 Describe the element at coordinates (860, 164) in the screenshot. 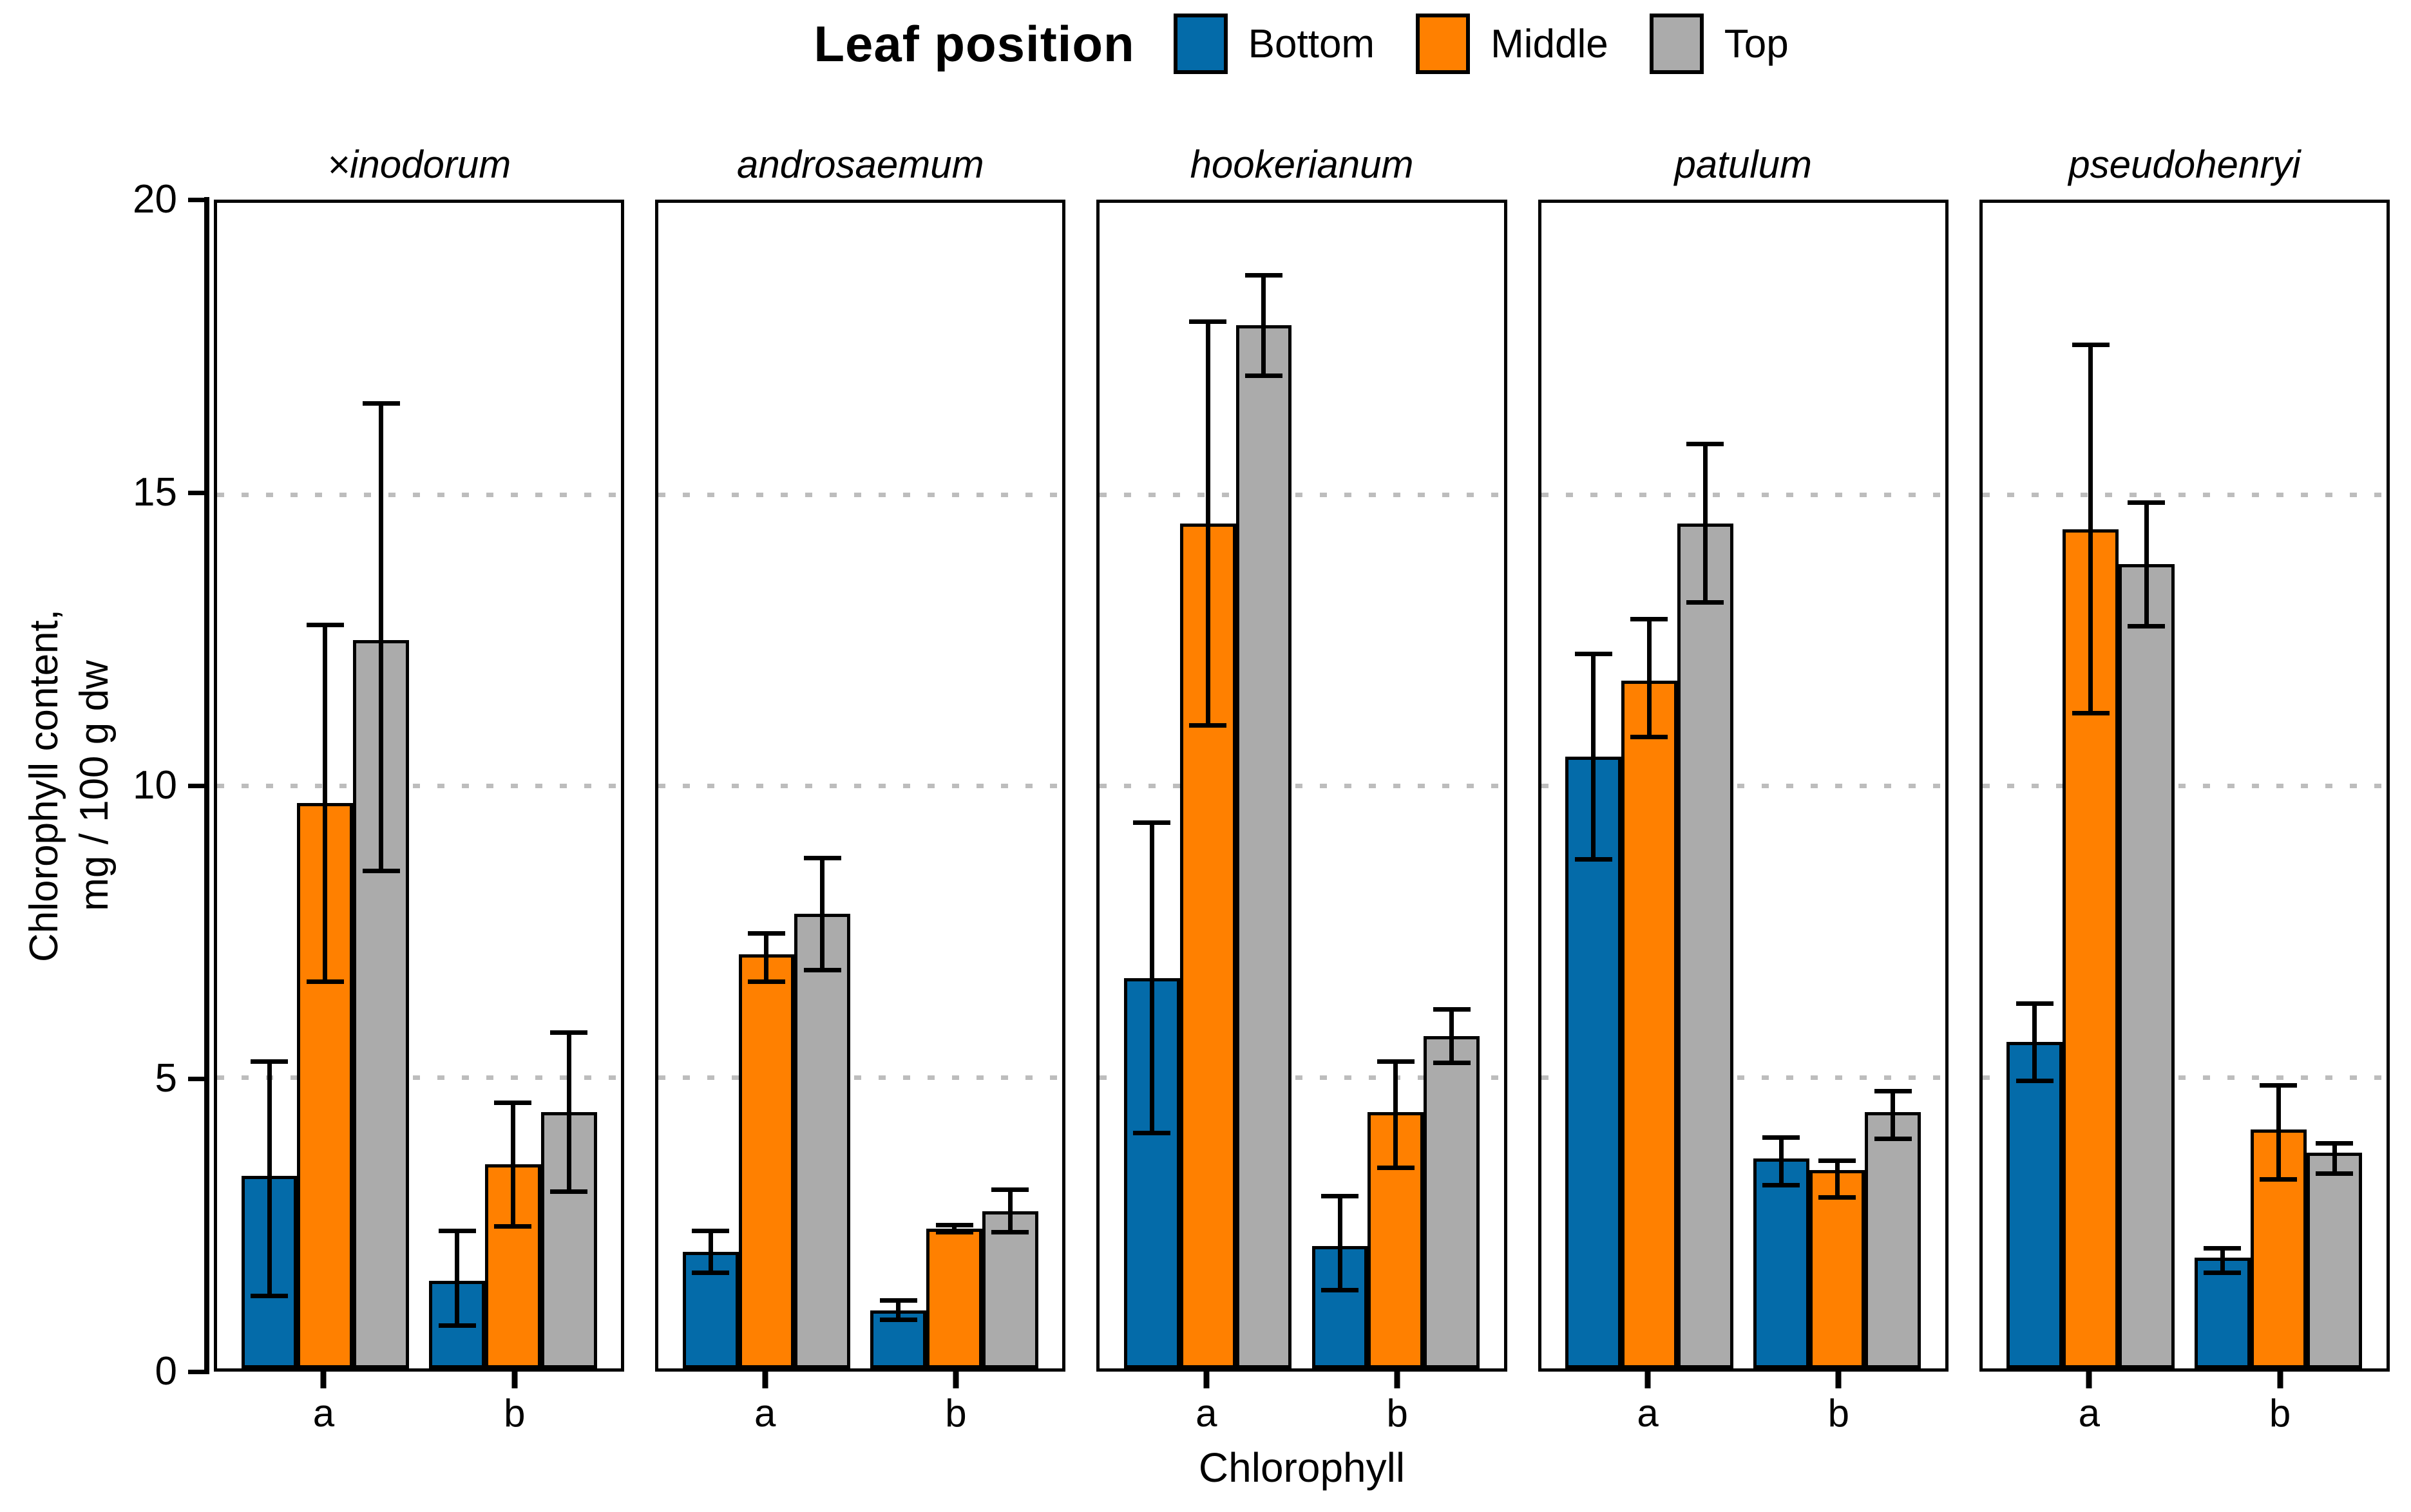

I see `facet-title: androsaemum` at that location.